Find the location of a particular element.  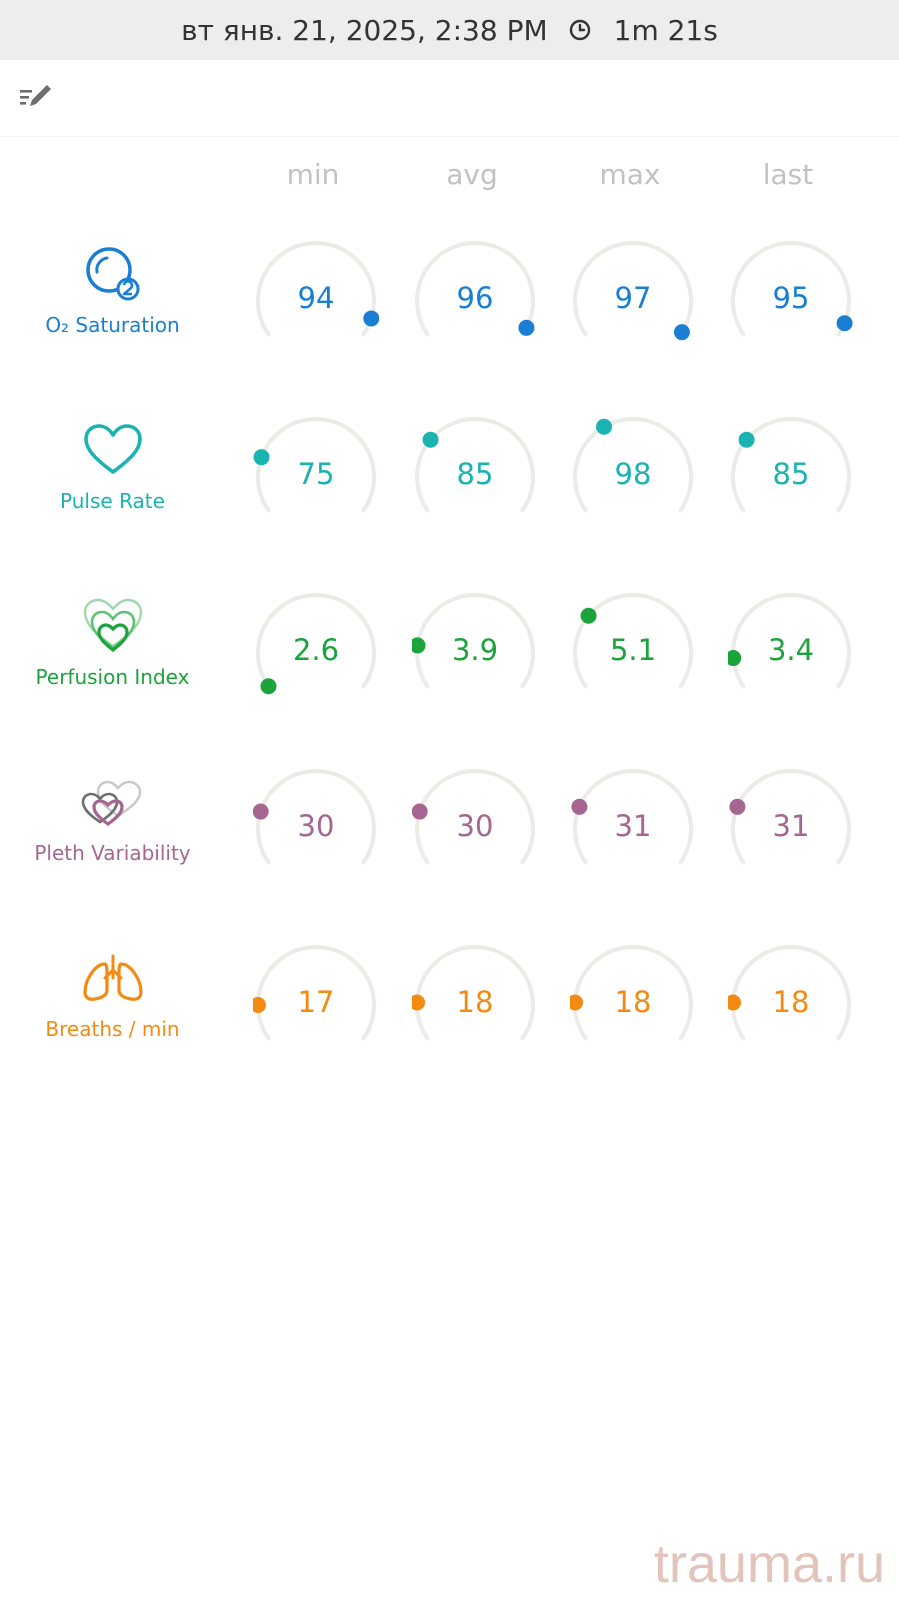

gauge-value: 3.9 is located at coordinates (475, 650).